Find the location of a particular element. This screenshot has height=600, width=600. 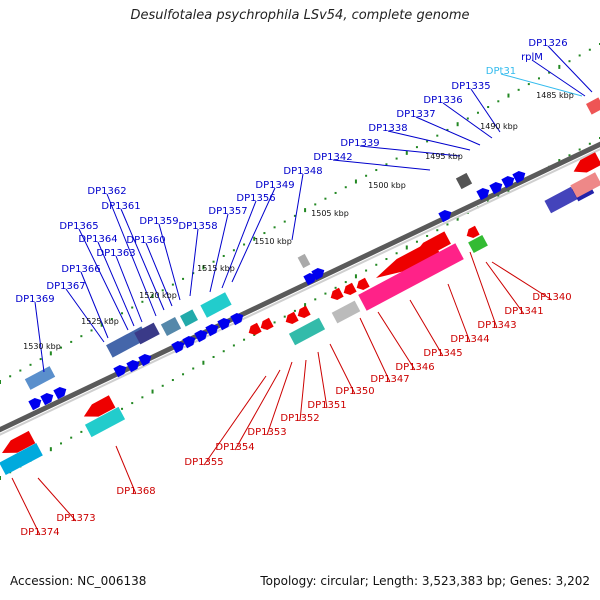

scale-label: 1490 kbp is located at coordinates (499, 126).